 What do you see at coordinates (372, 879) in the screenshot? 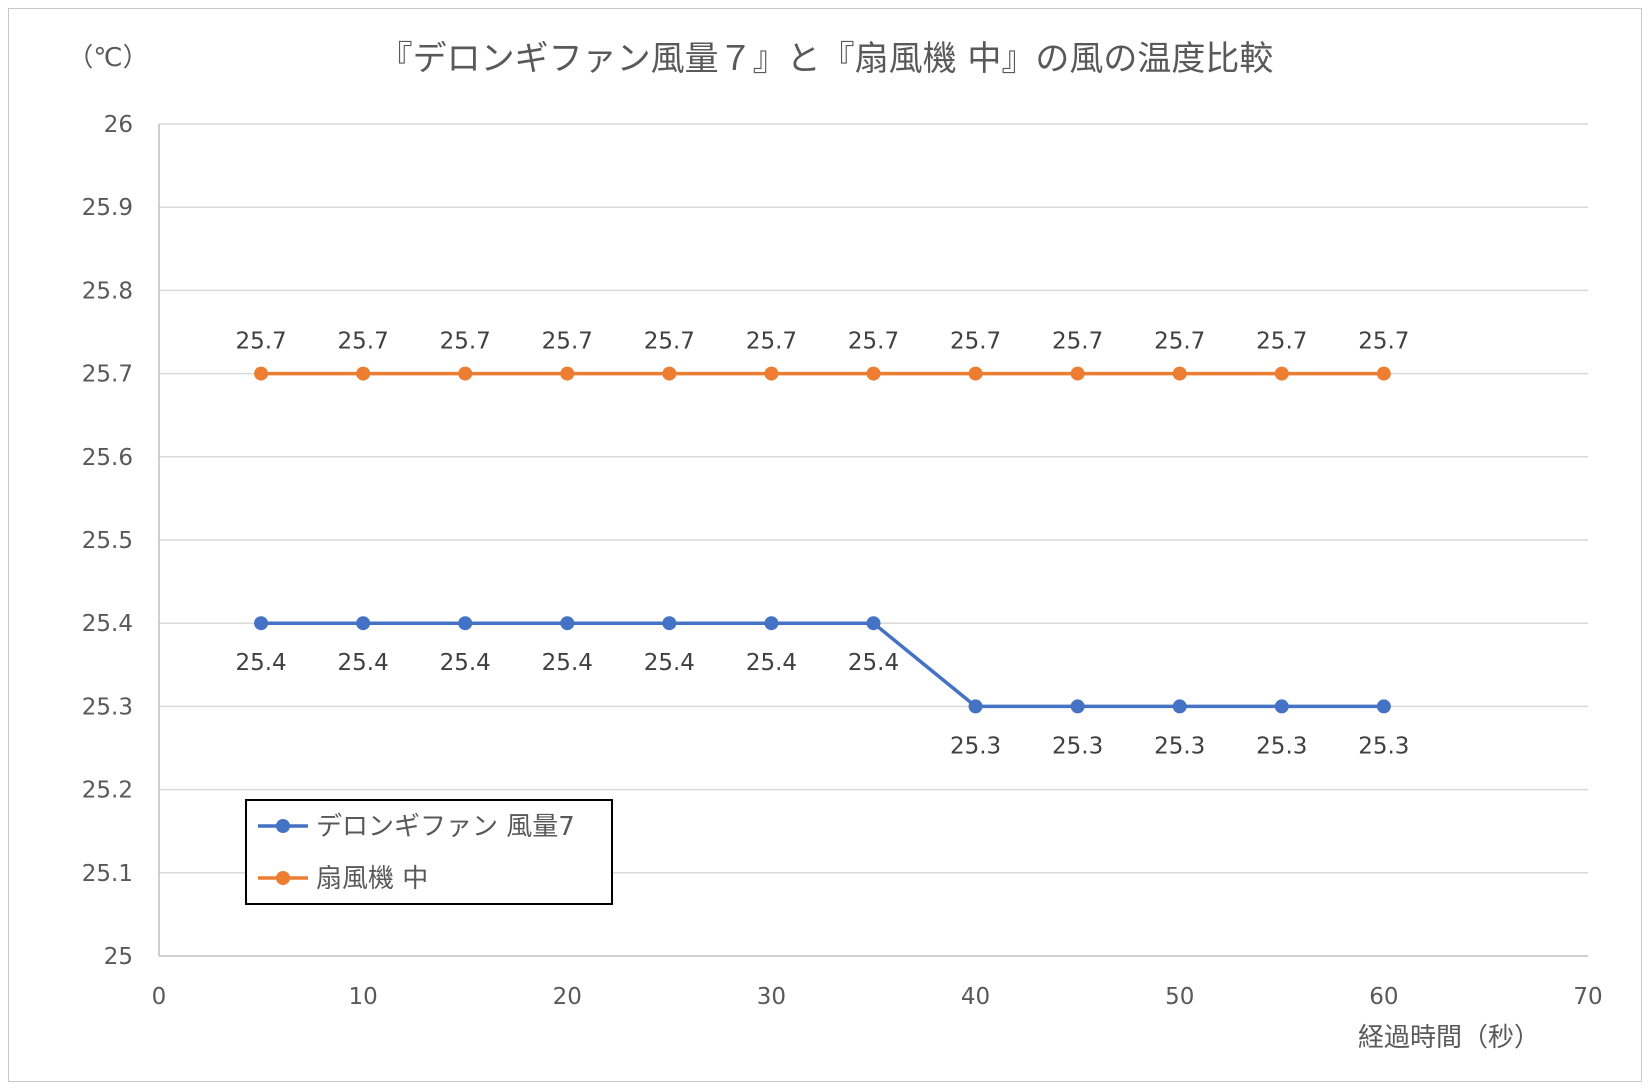
I see `legend-entry: 扇風機 中` at bounding box center [372, 879].